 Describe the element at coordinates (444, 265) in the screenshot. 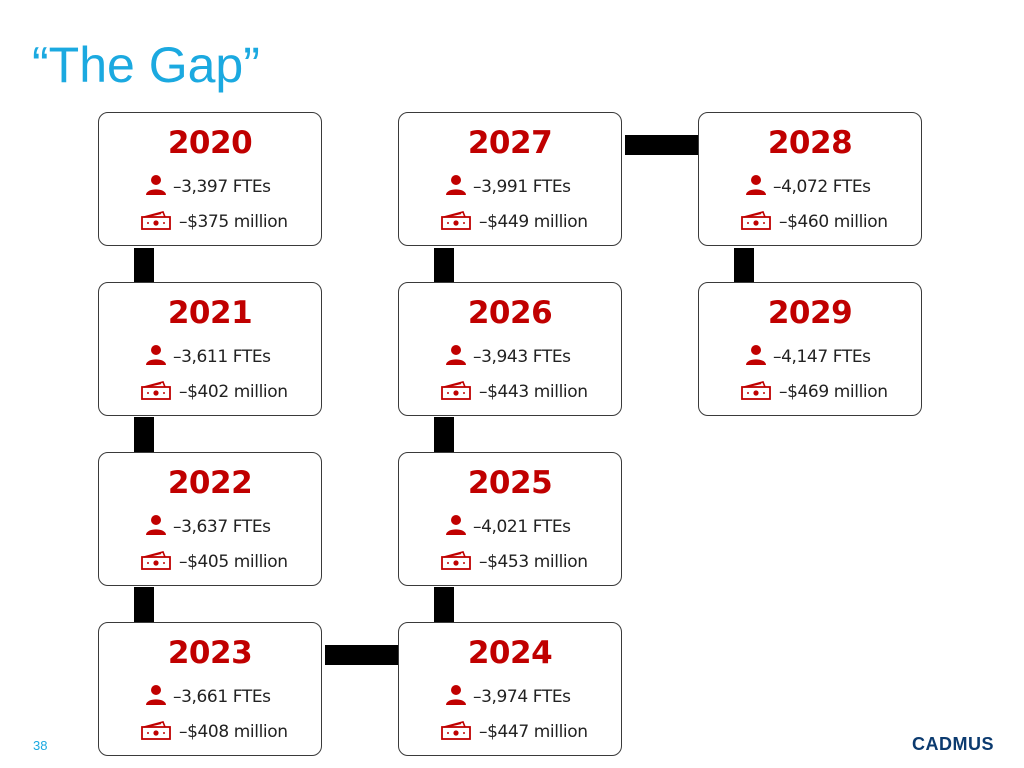

I see `connector-2026-2027` at that location.